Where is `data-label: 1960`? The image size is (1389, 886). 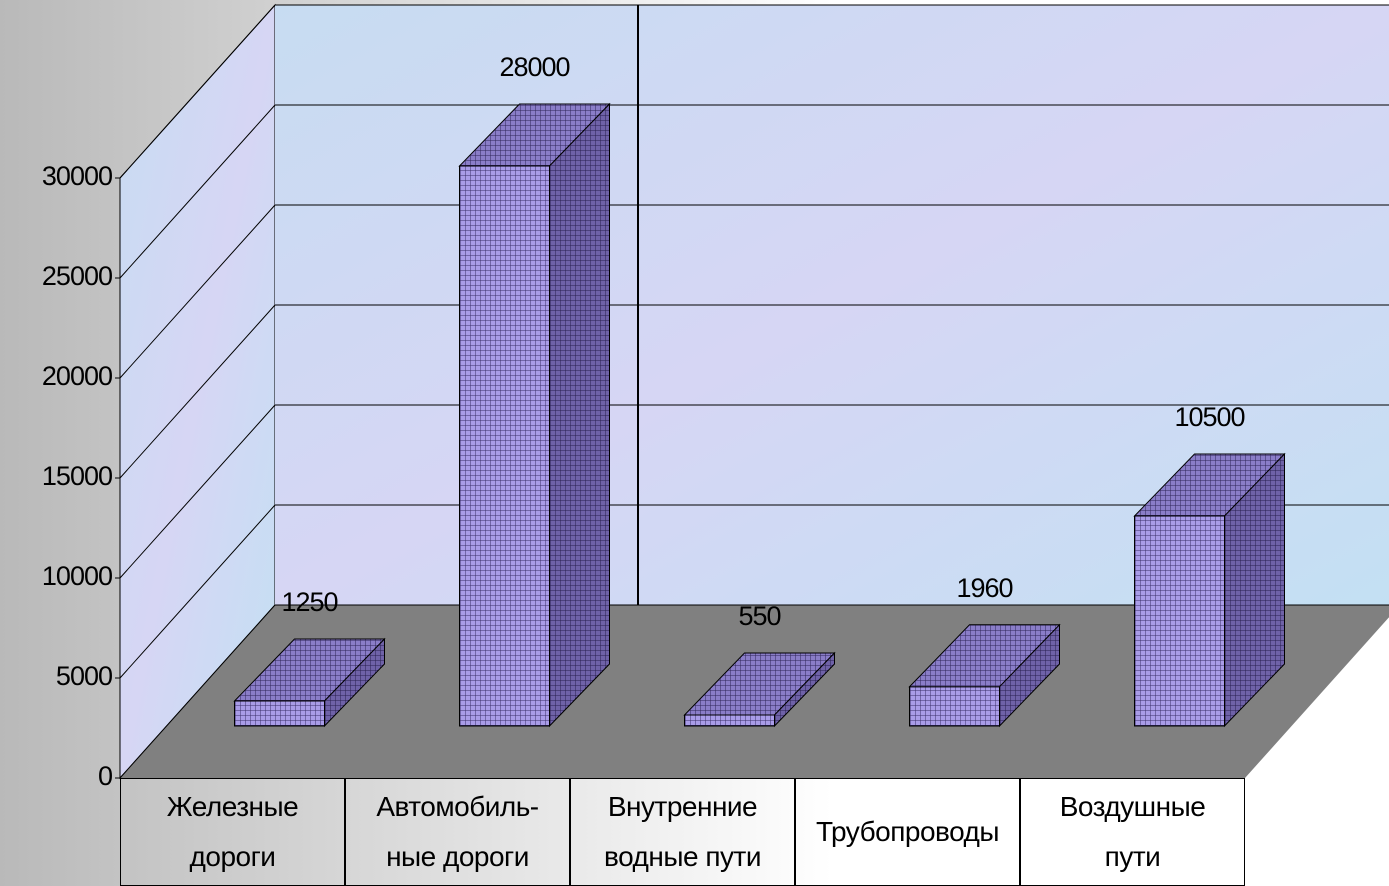 data-label: 1960 is located at coordinates (984, 588).